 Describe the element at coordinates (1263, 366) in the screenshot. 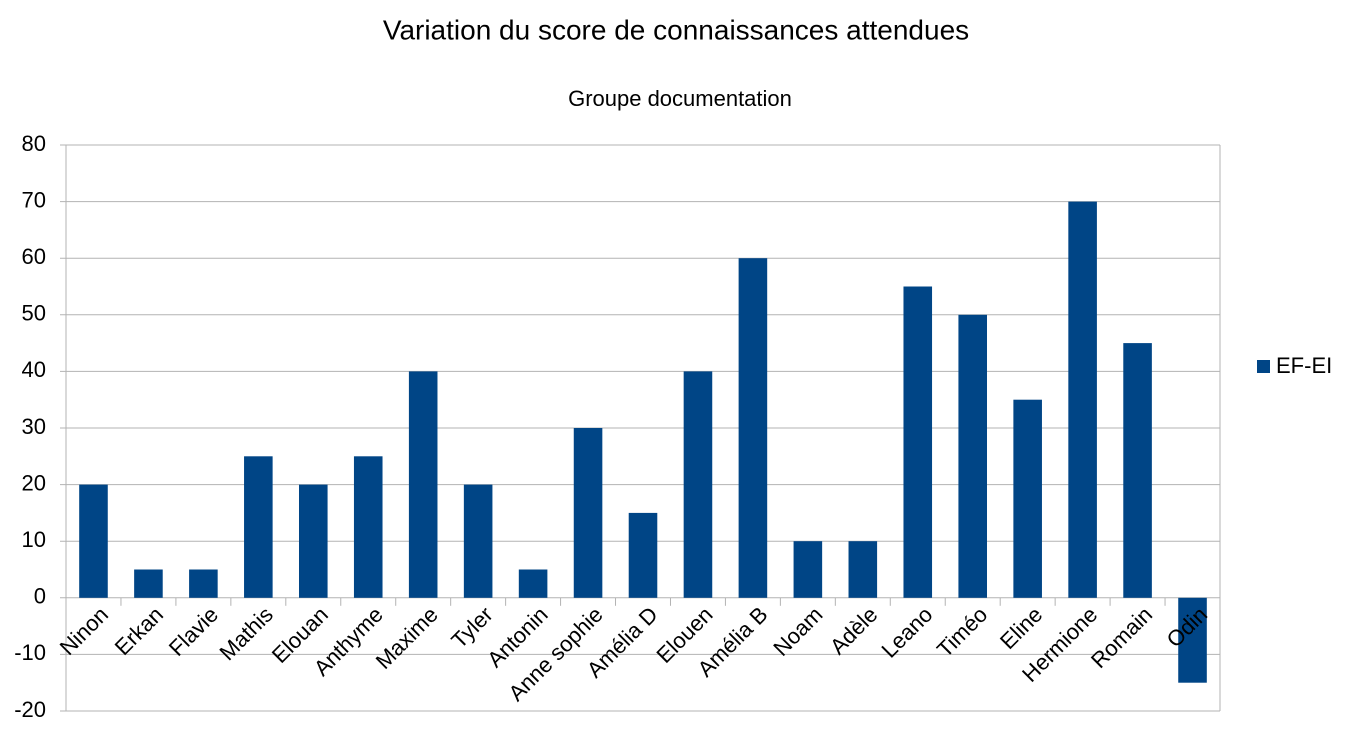

I see `legend-swatch` at that location.